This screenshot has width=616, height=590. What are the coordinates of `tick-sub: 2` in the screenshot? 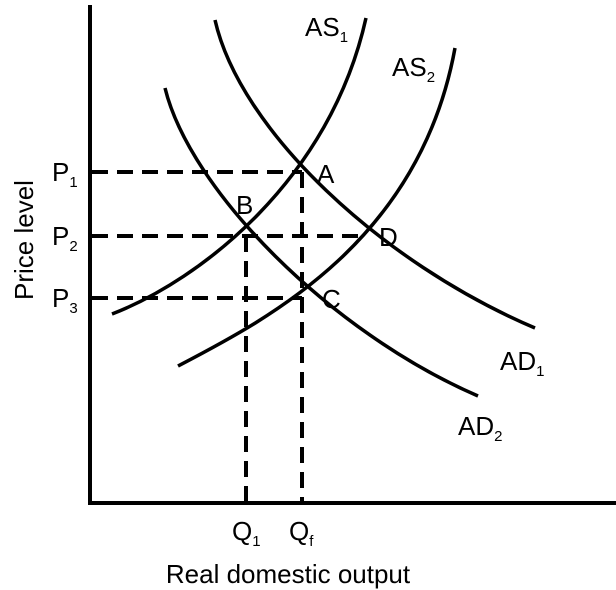 It's located at (73, 246).